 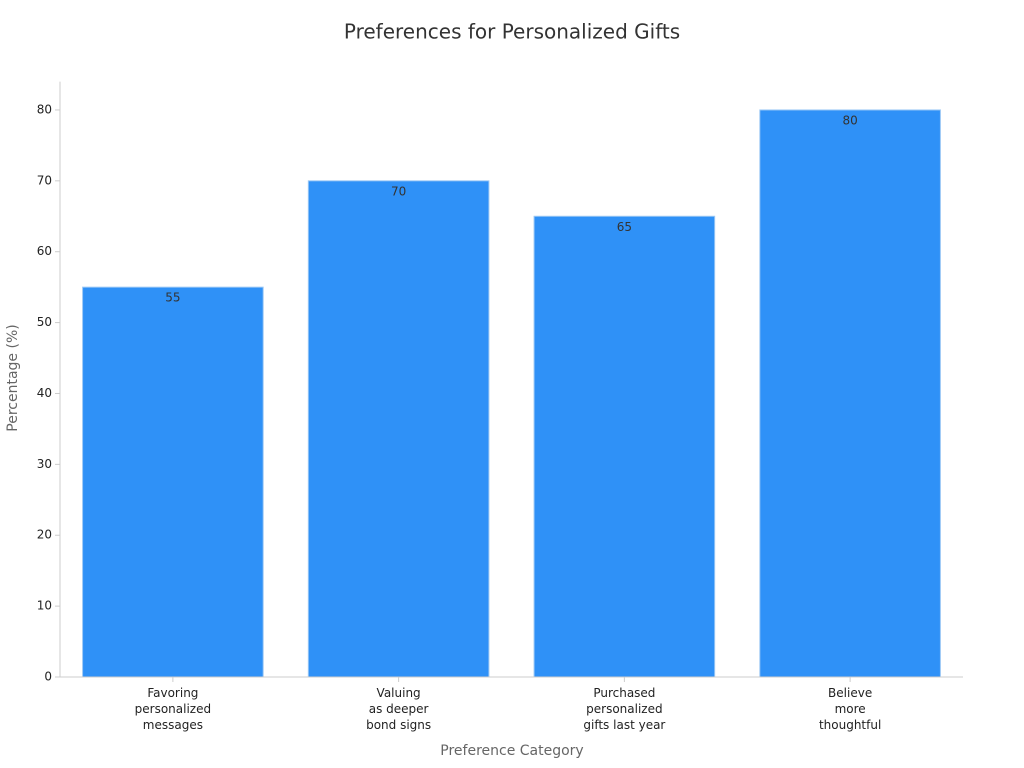 I want to click on y-tick-label: 60, so click(x=44, y=251).